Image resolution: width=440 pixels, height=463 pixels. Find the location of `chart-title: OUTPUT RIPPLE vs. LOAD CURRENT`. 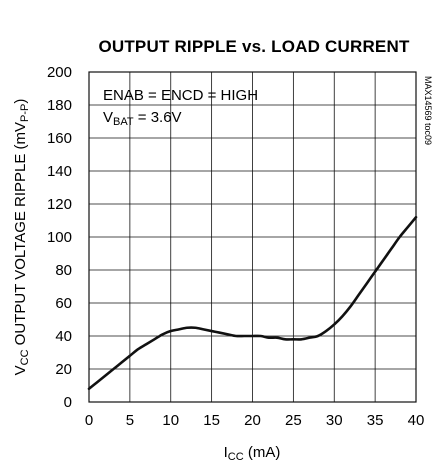

chart-title: OUTPUT RIPPLE vs. LOAD CURRENT is located at coordinates (253, 46).